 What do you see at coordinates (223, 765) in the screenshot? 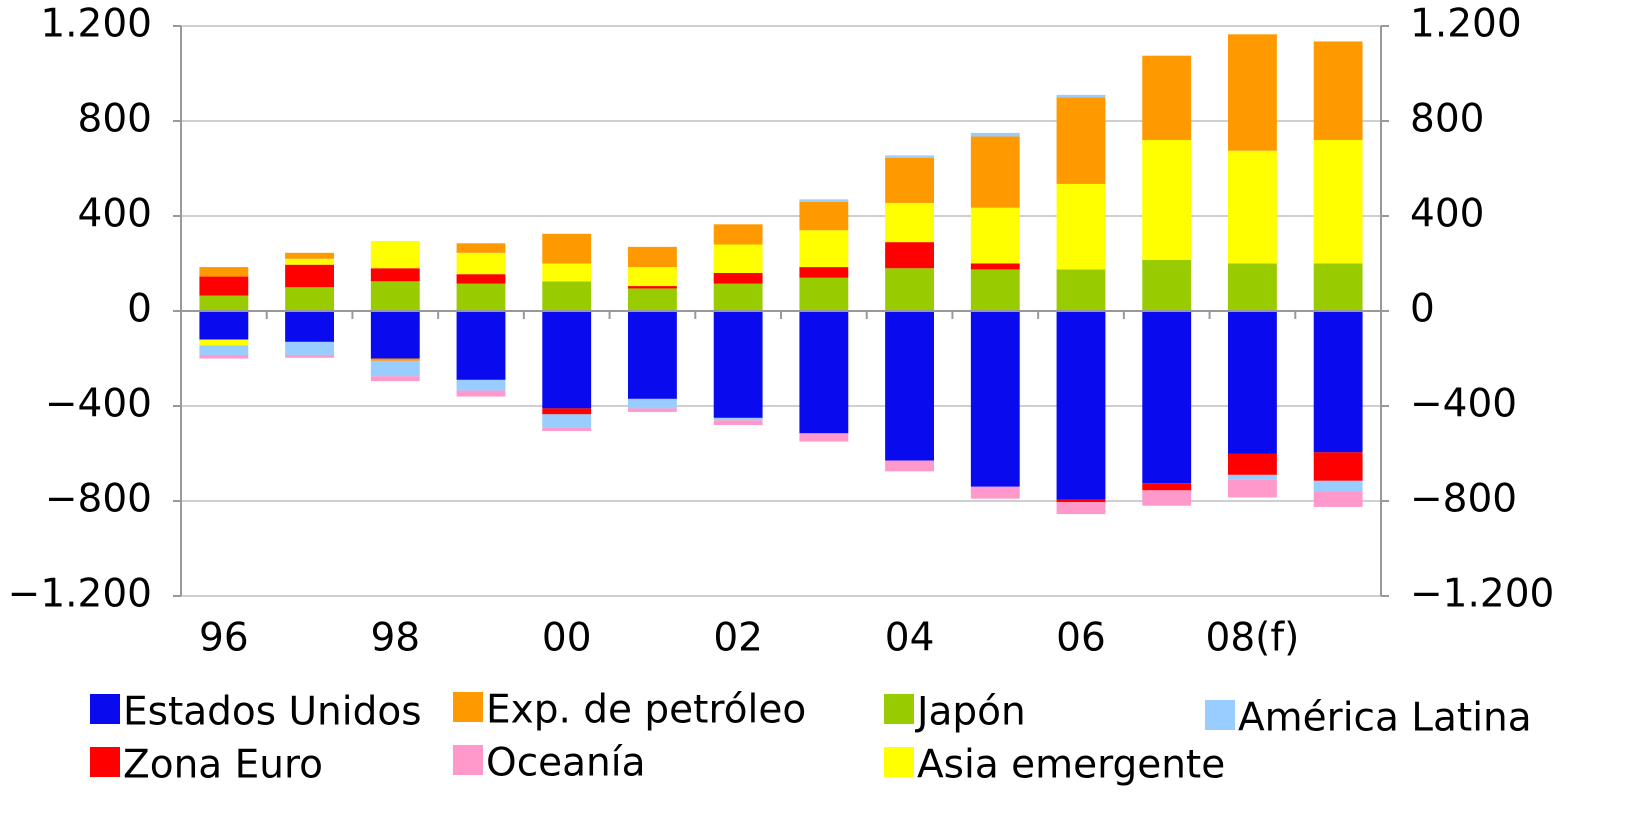
I see `legend-label: Zona Euro` at bounding box center [223, 765].